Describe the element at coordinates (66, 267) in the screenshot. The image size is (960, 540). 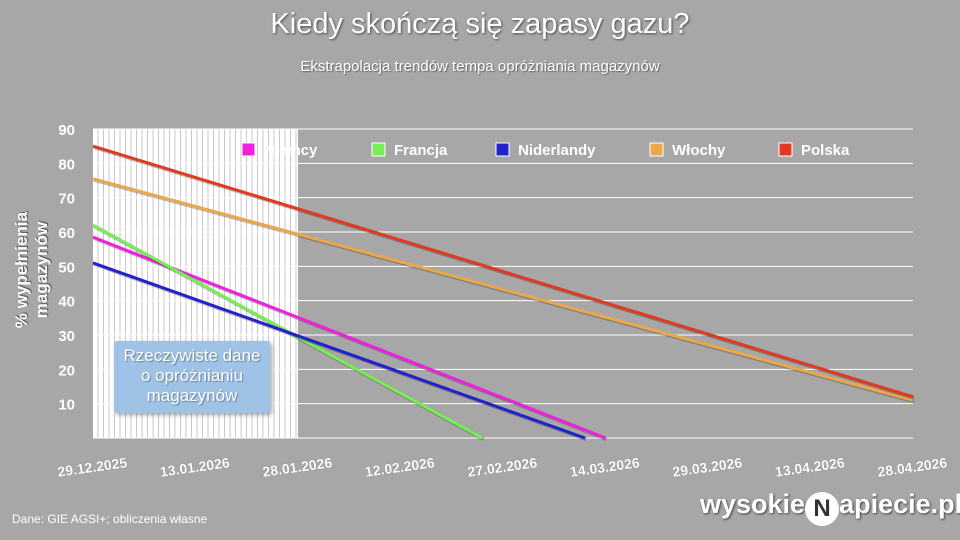
I see `y-tick-label: 50` at that location.